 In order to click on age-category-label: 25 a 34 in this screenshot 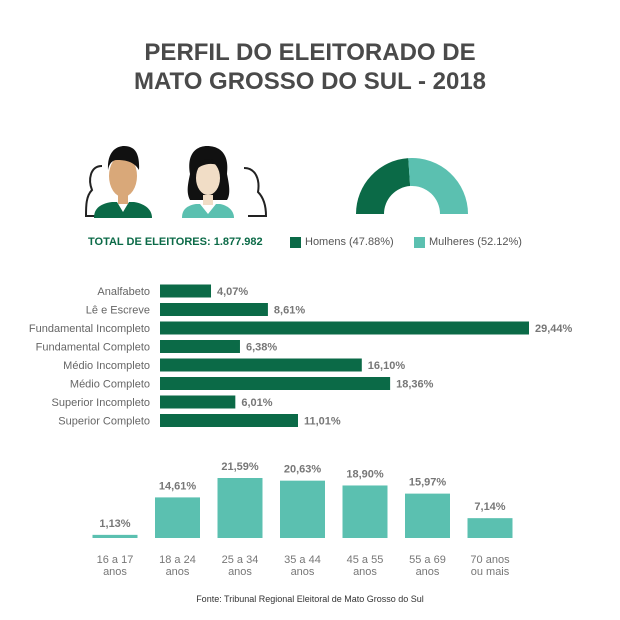, I will do `click(240, 560)`.